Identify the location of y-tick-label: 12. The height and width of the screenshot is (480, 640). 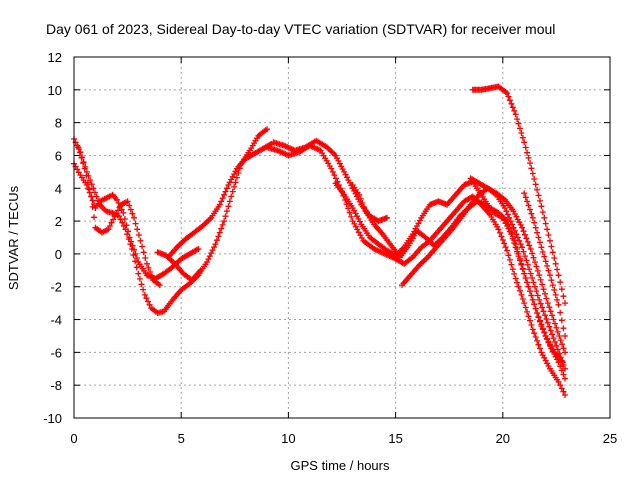
(55, 57).